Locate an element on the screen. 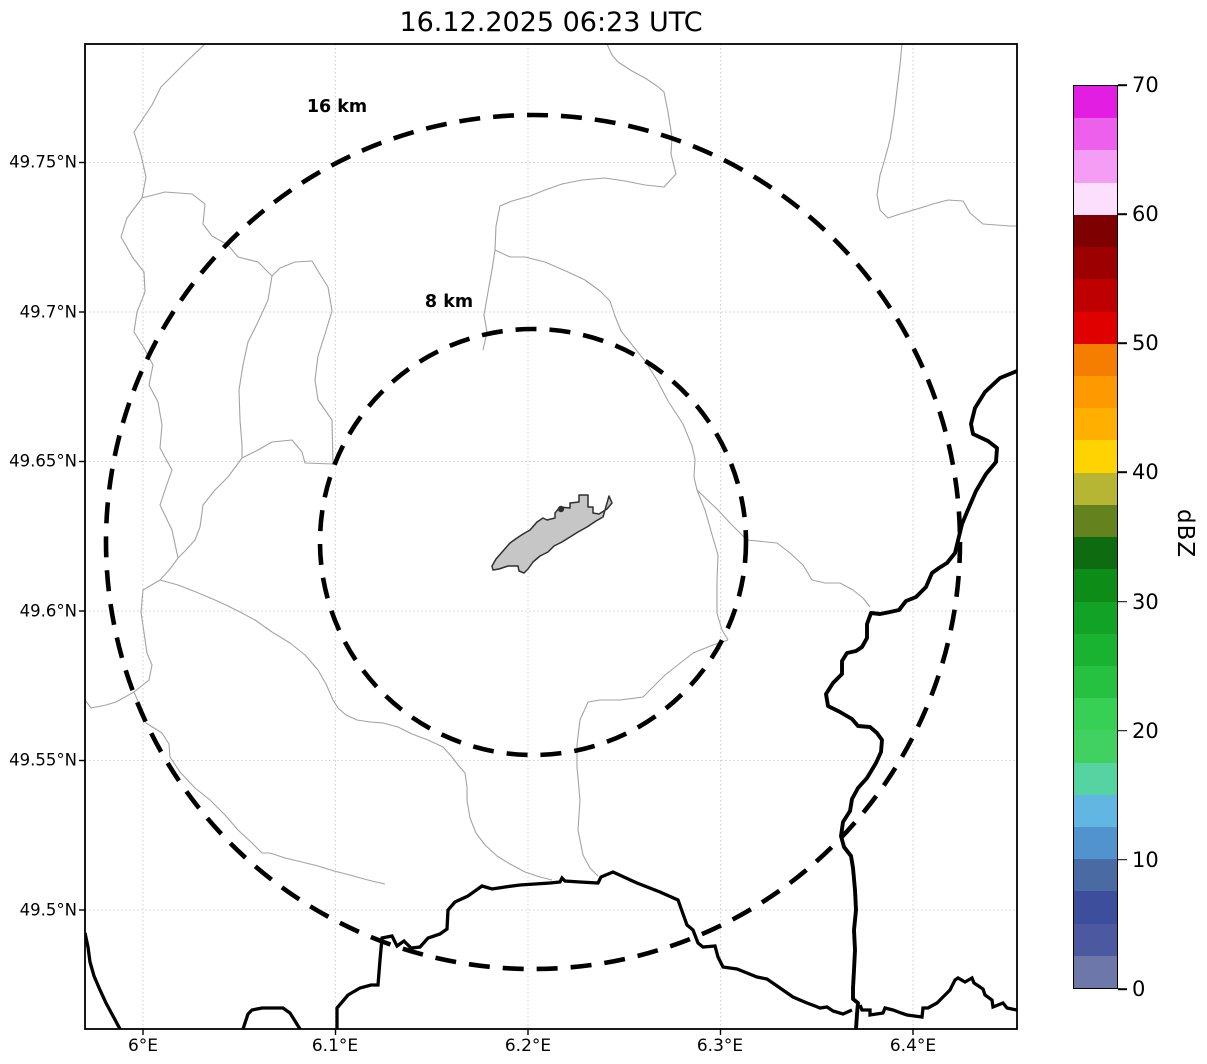 This screenshot has width=1207, height=1064. range-ring-inner-label: 8 km is located at coordinates (449, 302).